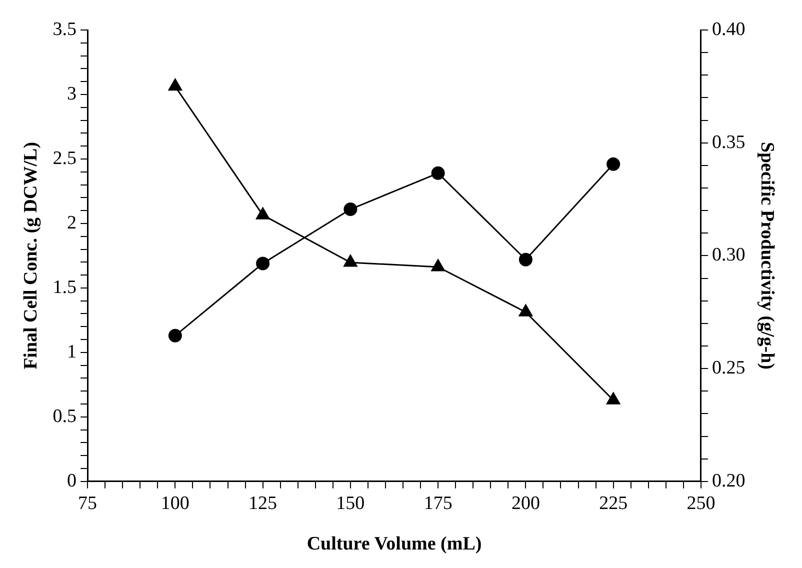 This screenshot has width=802, height=568. Describe the element at coordinates (701, 503) in the screenshot. I see `x-tick-label: 250` at that location.